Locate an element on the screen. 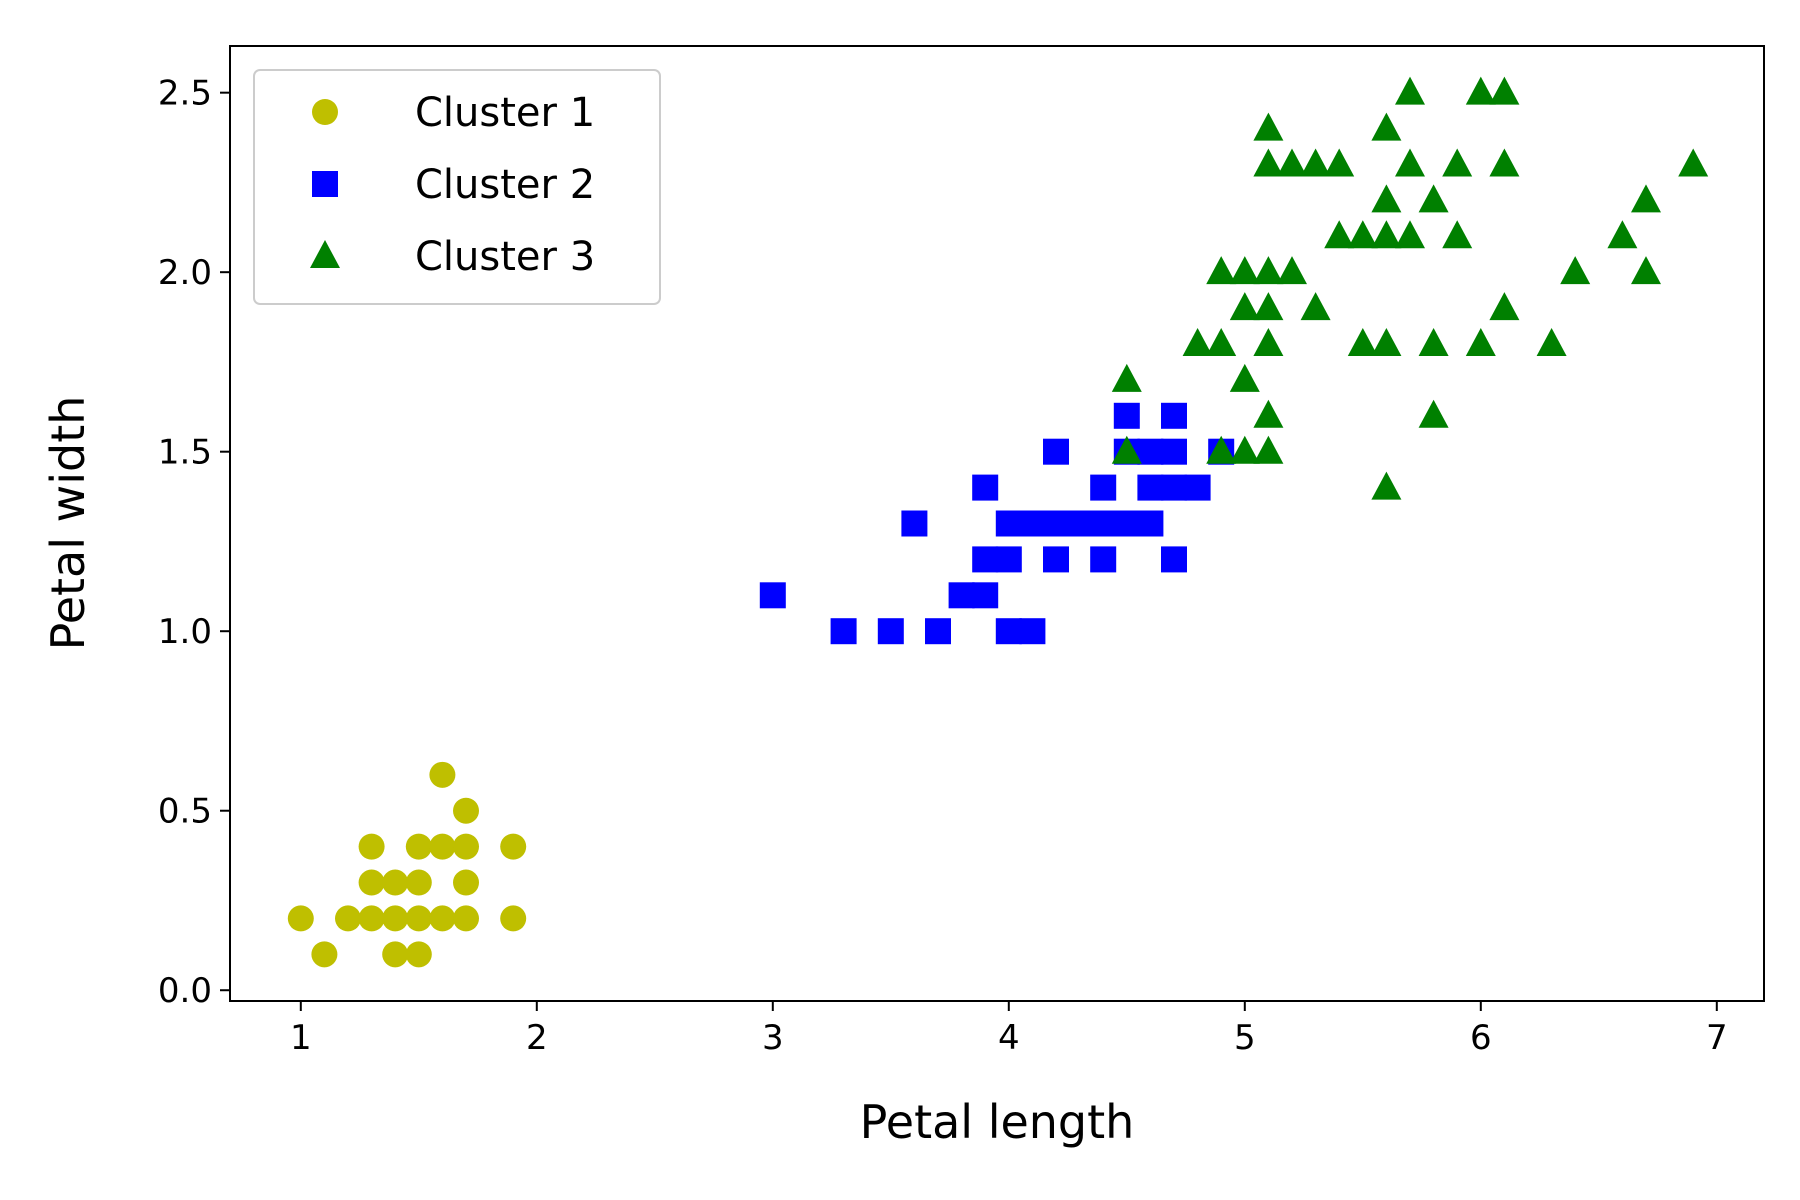 The height and width of the screenshot is (1200, 1800). legend-marker-square is located at coordinates (325, 184).